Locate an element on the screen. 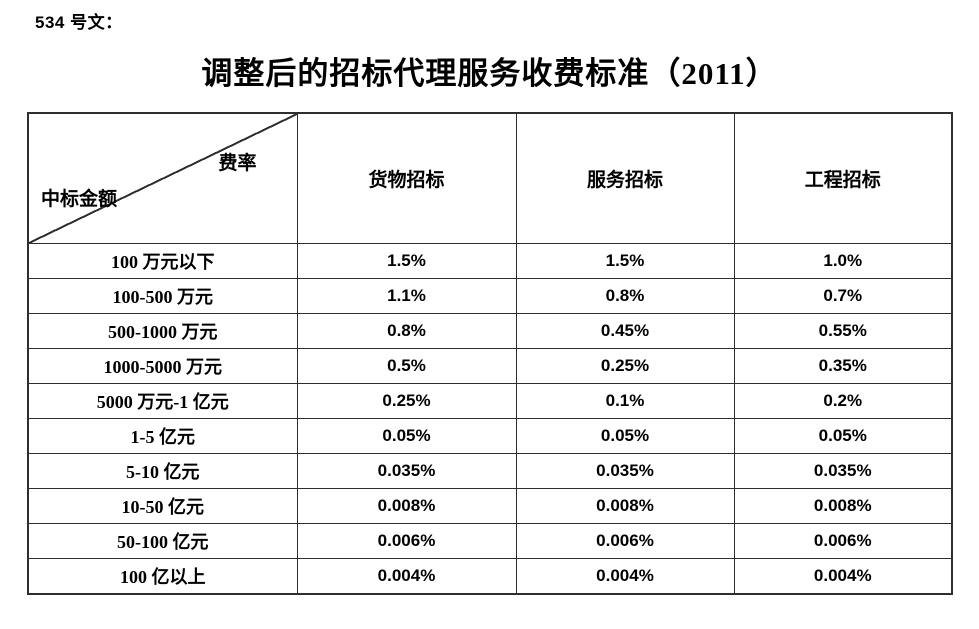 Image resolution: width=979 pixels, height=629 pixels. table-row: 1000-5000 万元 0.5% 0.25% 0.35% is located at coordinates (490, 366).